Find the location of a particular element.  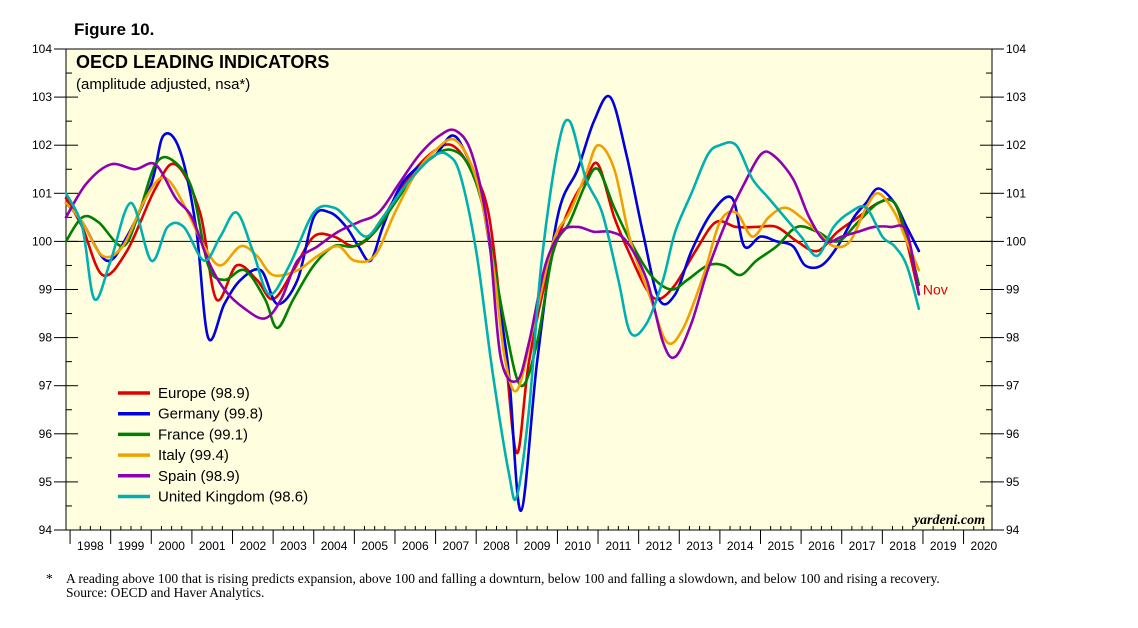

x-tick-label: 2004 is located at coordinates (334, 546).